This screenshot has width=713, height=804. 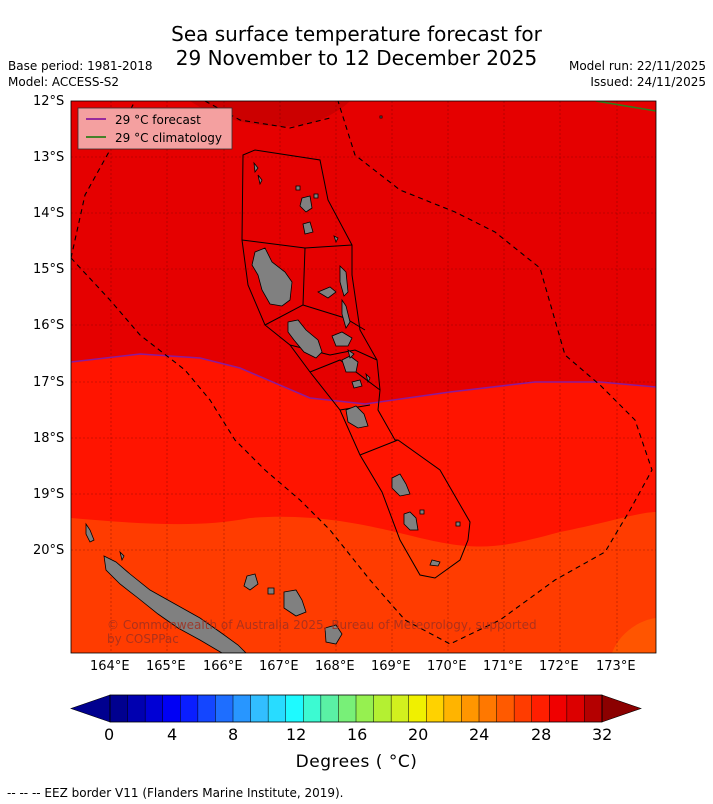 I want to click on colorbar-tick-28: 28, so click(x=541, y=734).